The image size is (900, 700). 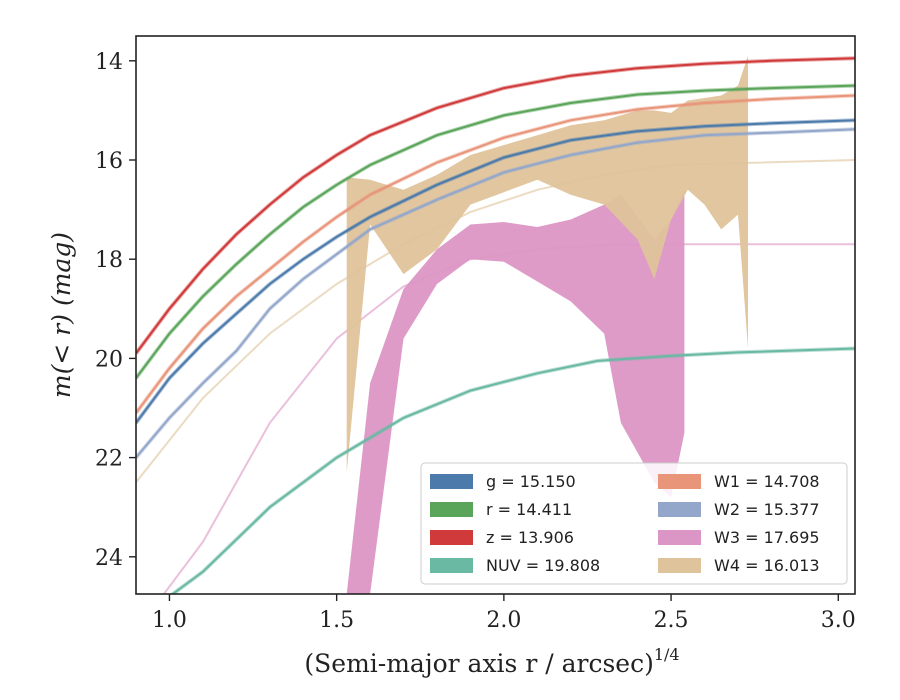 I want to click on x-axis-title: (Semi-major axis r / arcsec)1/4, so click(x=491, y=661).